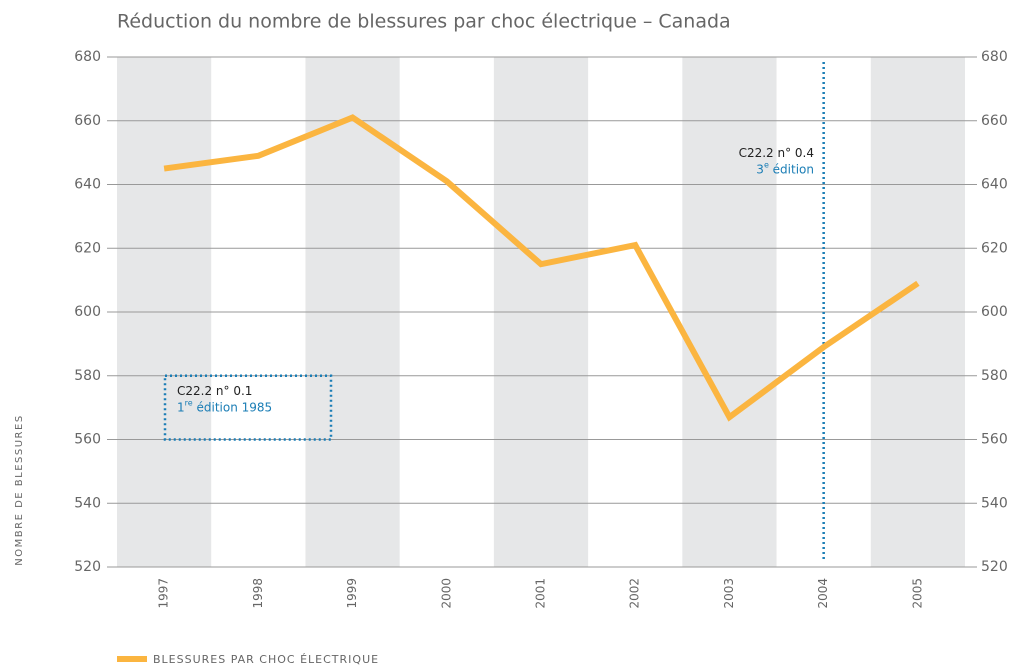 This screenshot has height=667, width=1026. What do you see at coordinates (446, 593) in the screenshot?
I see `x-tick-label: 2000` at bounding box center [446, 593].